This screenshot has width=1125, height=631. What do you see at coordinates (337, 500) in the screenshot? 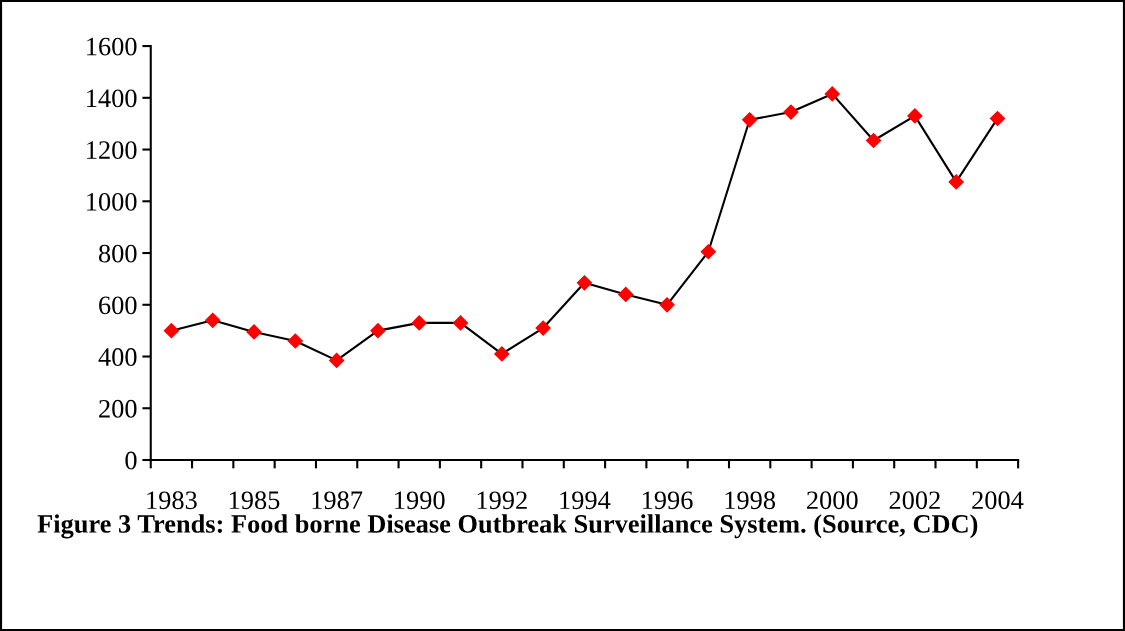
I see `x-tick-label: 1987` at bounding box center [337, 500].